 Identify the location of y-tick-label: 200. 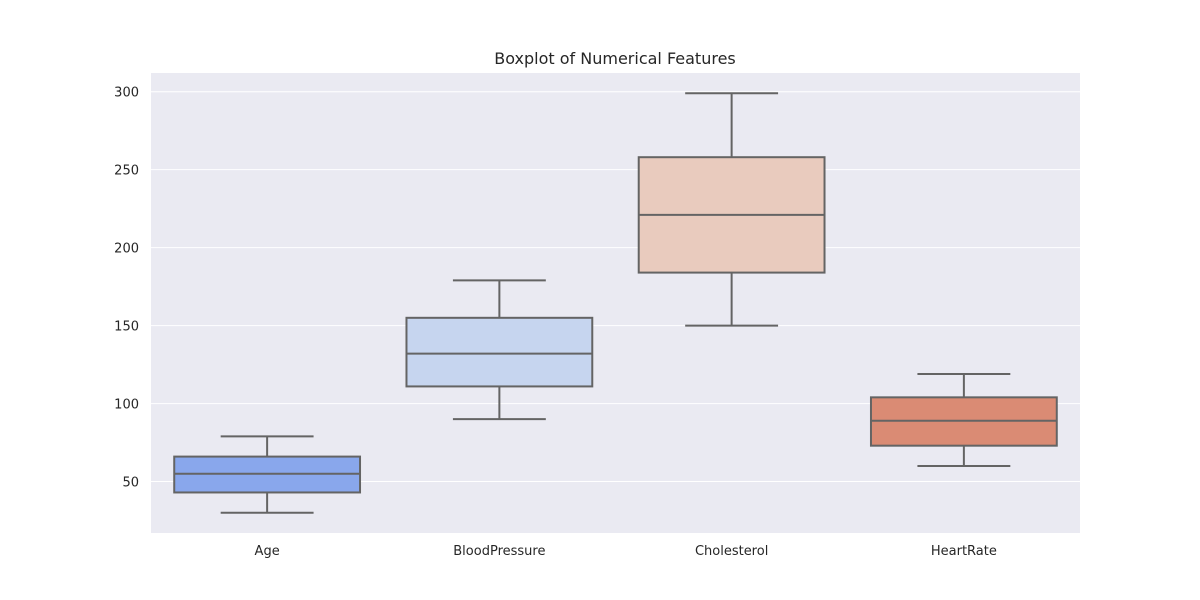
(126, 249).